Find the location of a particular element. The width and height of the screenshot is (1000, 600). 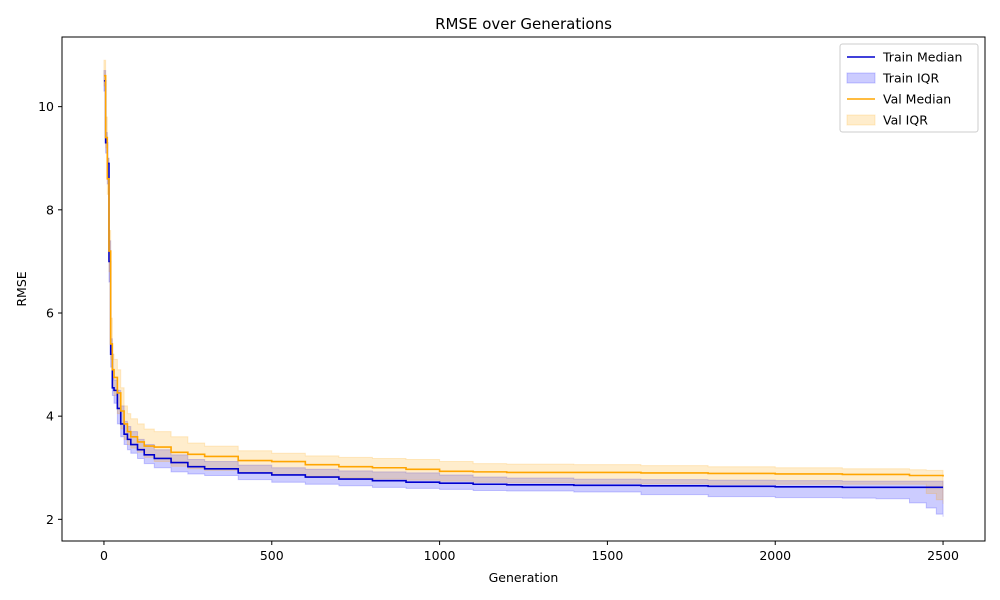

y-axis-title: RMSE is located at coordinates (21, 288).